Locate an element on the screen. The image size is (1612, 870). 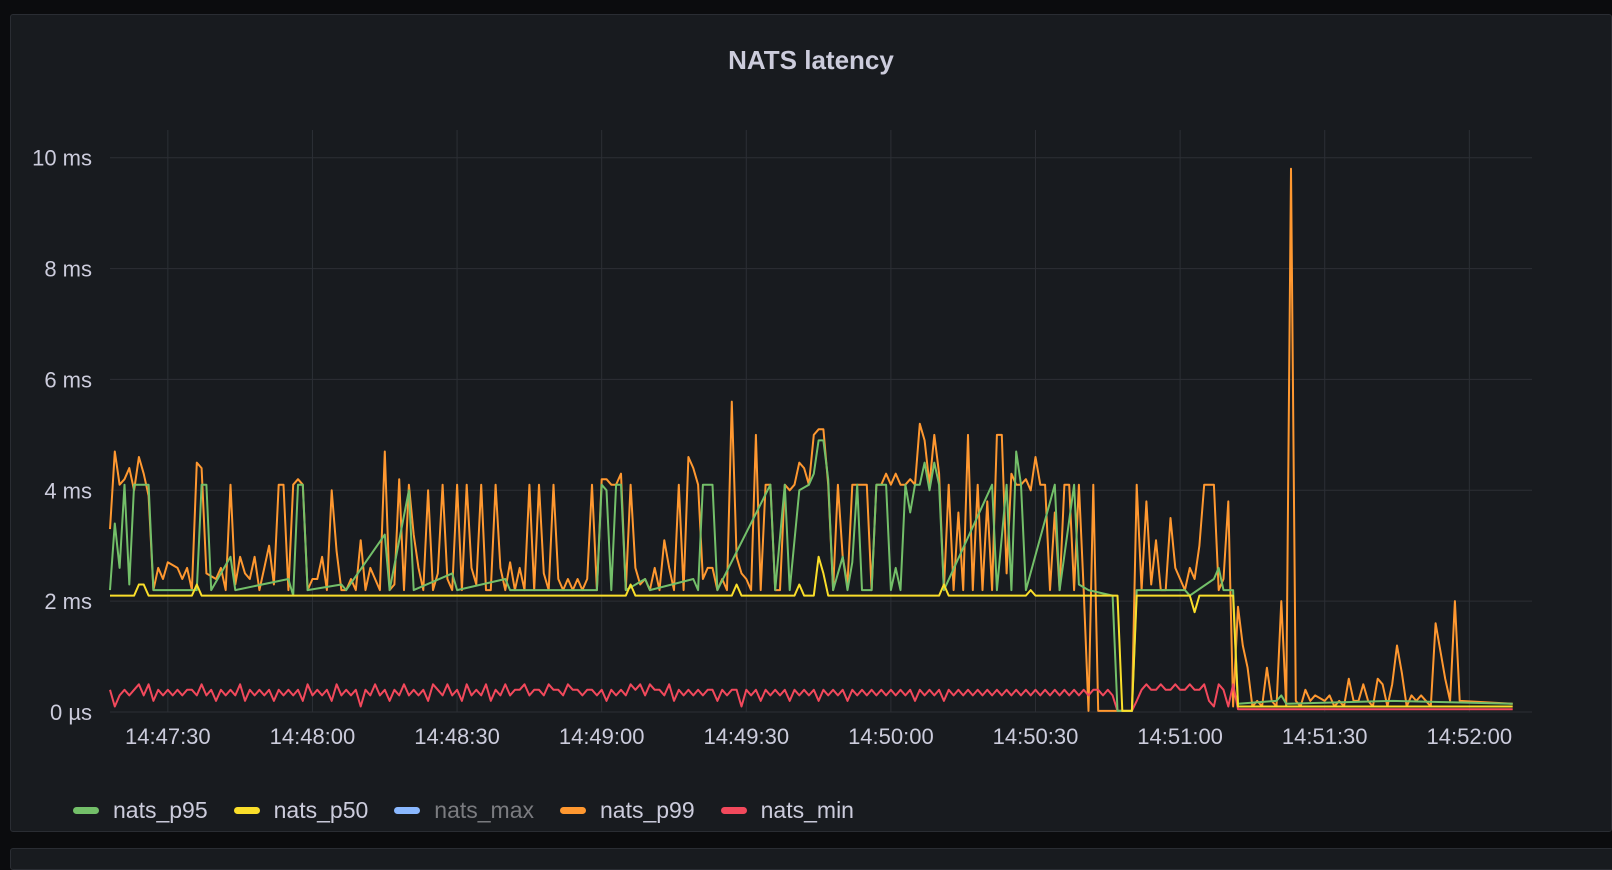
x-tick-label: 14:50:30 is located at coordinates (1036, 736).